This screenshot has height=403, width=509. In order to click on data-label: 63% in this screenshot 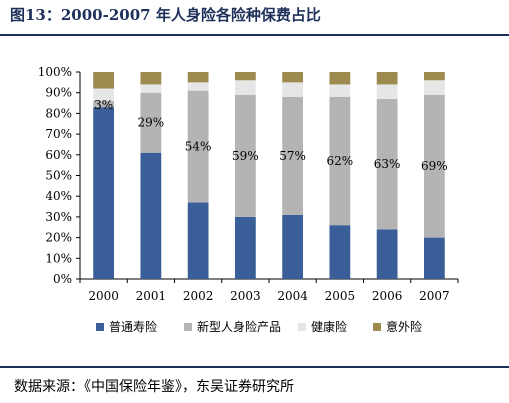, I will do `click(387, 164)`.